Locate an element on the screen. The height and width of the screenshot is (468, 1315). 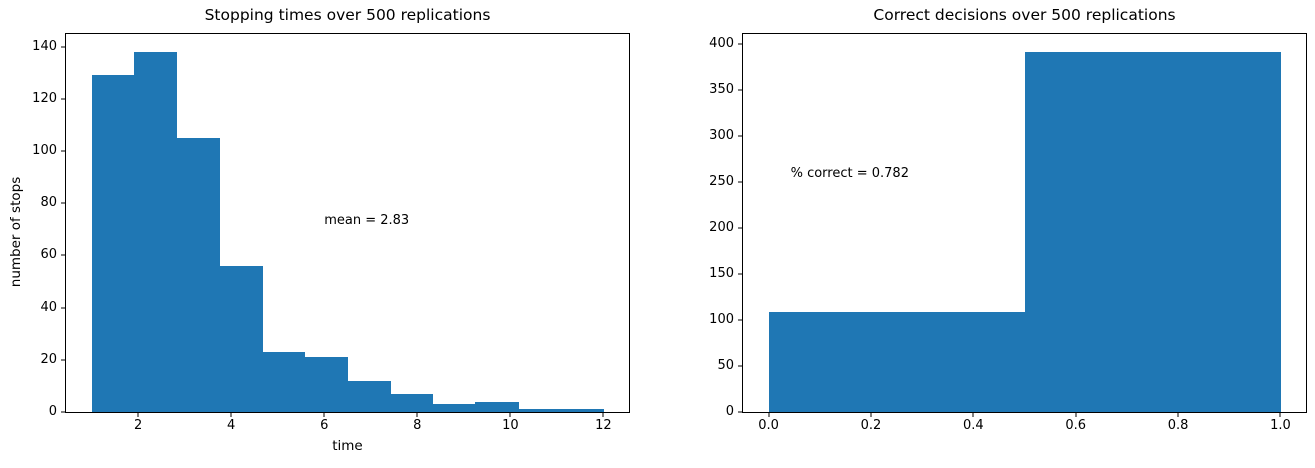
y-tick-label: 20 is located at coordinates (48, 359).